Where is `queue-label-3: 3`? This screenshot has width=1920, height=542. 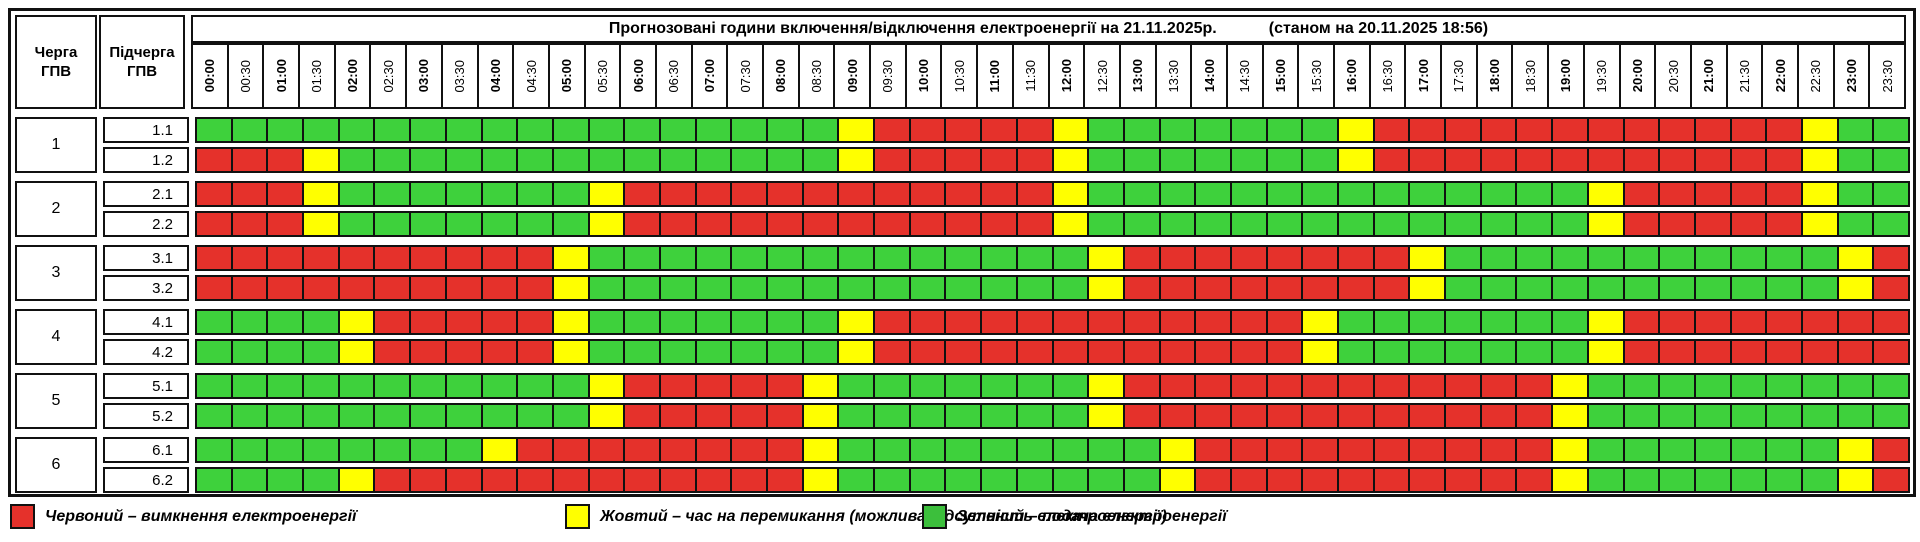
queue-label-3: 3 is located at coordinates (56, 273).